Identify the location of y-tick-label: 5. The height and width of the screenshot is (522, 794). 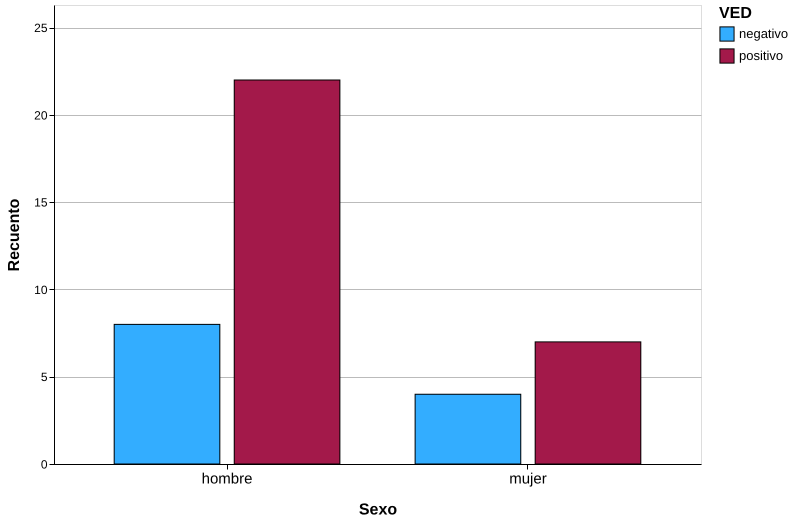
(44, 377).